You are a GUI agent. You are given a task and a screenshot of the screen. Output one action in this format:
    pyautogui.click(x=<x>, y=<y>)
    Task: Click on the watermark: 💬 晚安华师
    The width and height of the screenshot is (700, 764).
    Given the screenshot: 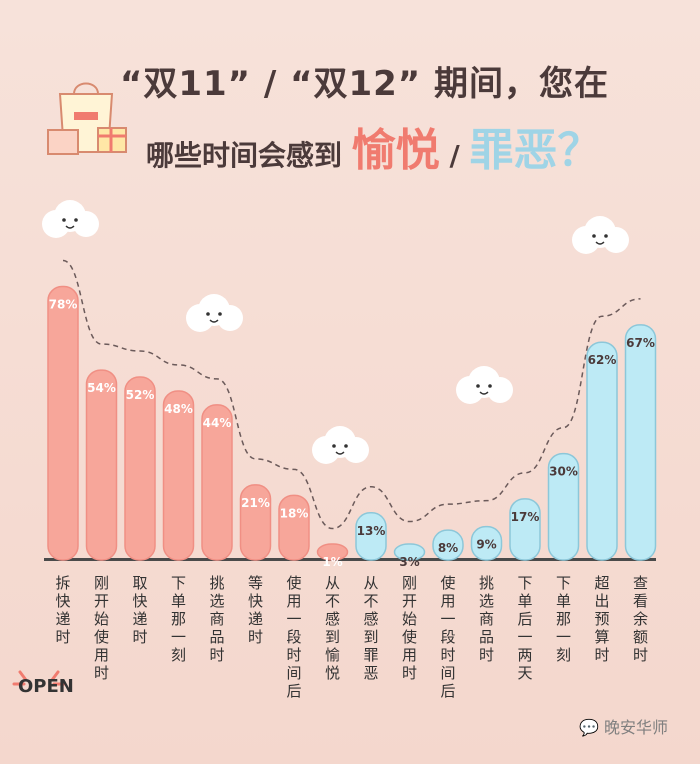 What is the action you would take?
    pyautogui.click(x=623, y=726)
    